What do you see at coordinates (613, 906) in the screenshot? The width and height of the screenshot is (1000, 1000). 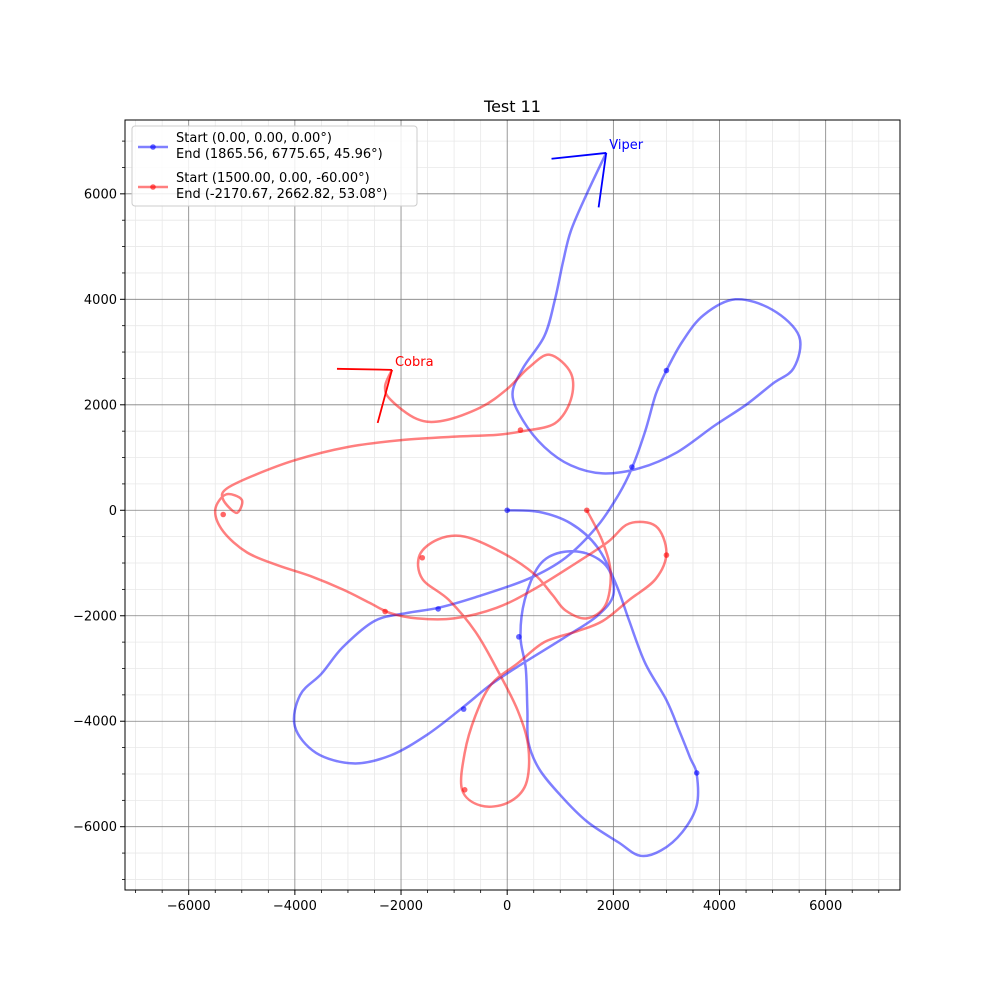 I see `x-tick-label: 2000` at bounding box center [613, 906].